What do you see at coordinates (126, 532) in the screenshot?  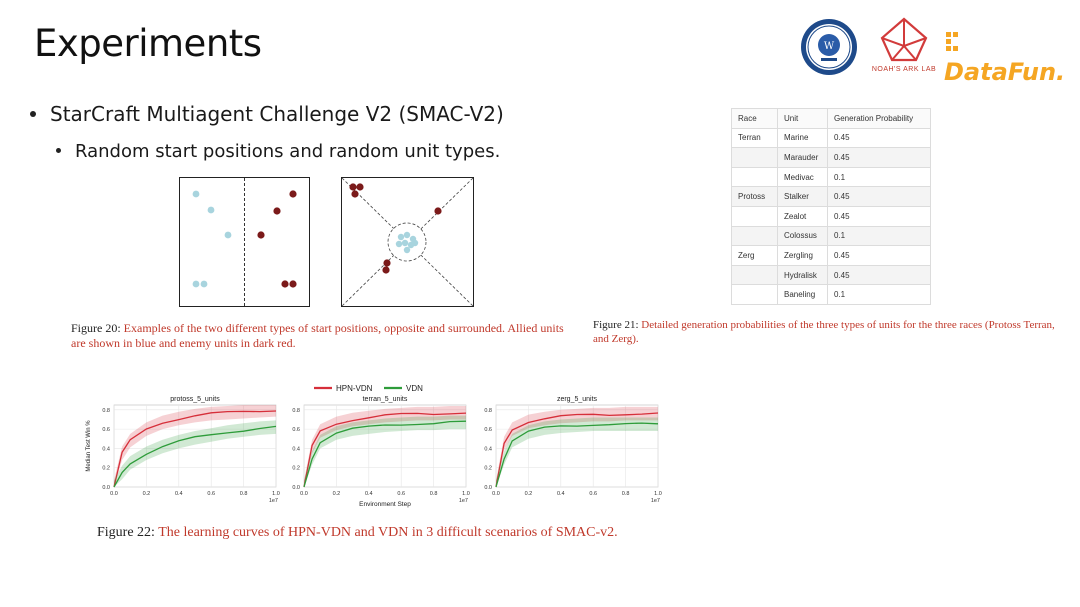 I see `figure22-label: Figure 22:` at bounding box center [126, 532].